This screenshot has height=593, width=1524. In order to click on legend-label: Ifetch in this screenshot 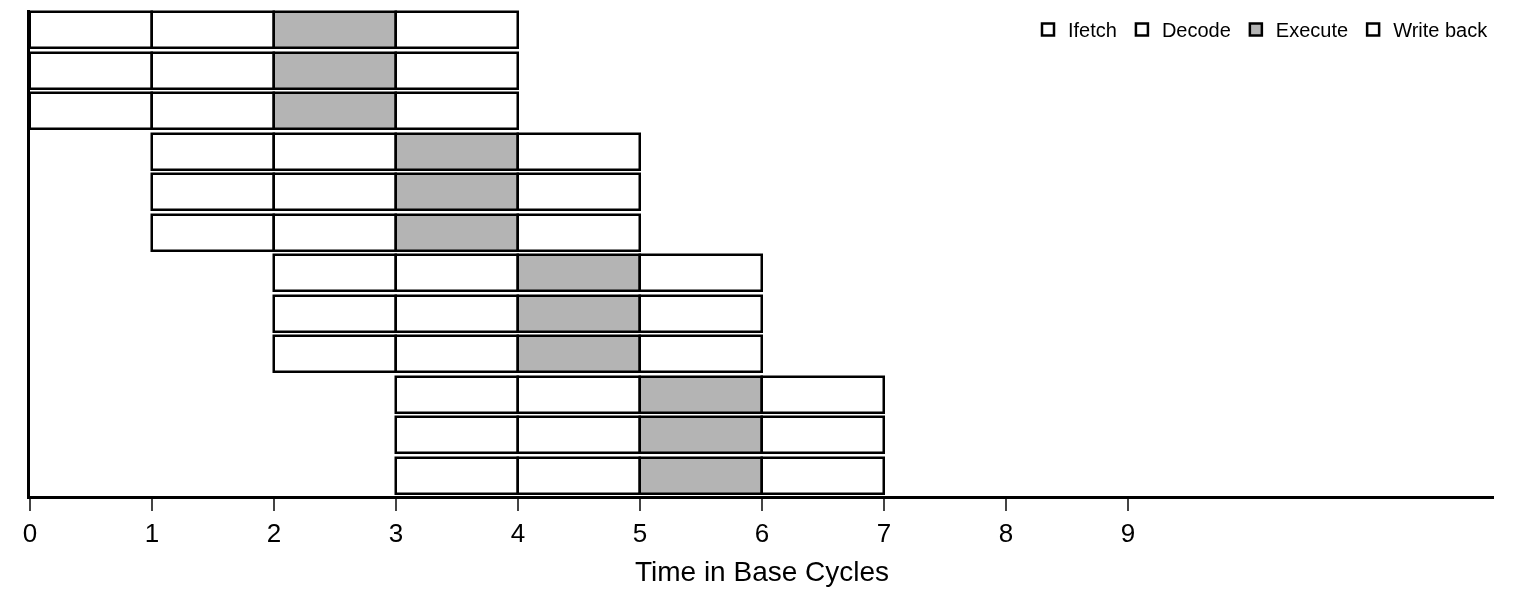, I will do `click(1092, 30)`.